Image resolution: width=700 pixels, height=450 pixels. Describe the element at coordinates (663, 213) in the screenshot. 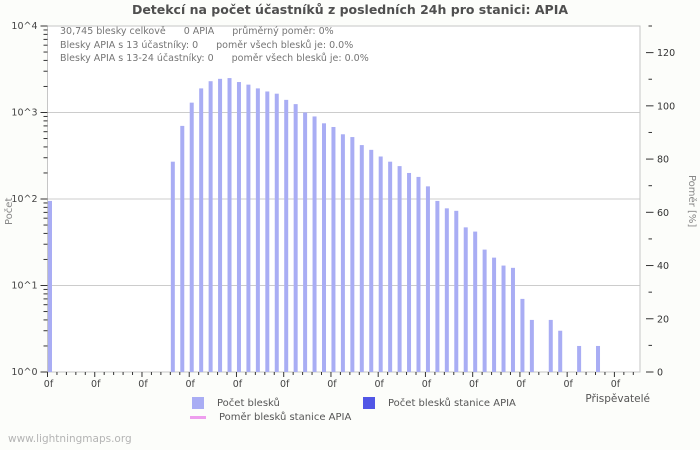

I see `svg-text: 60` at that location.